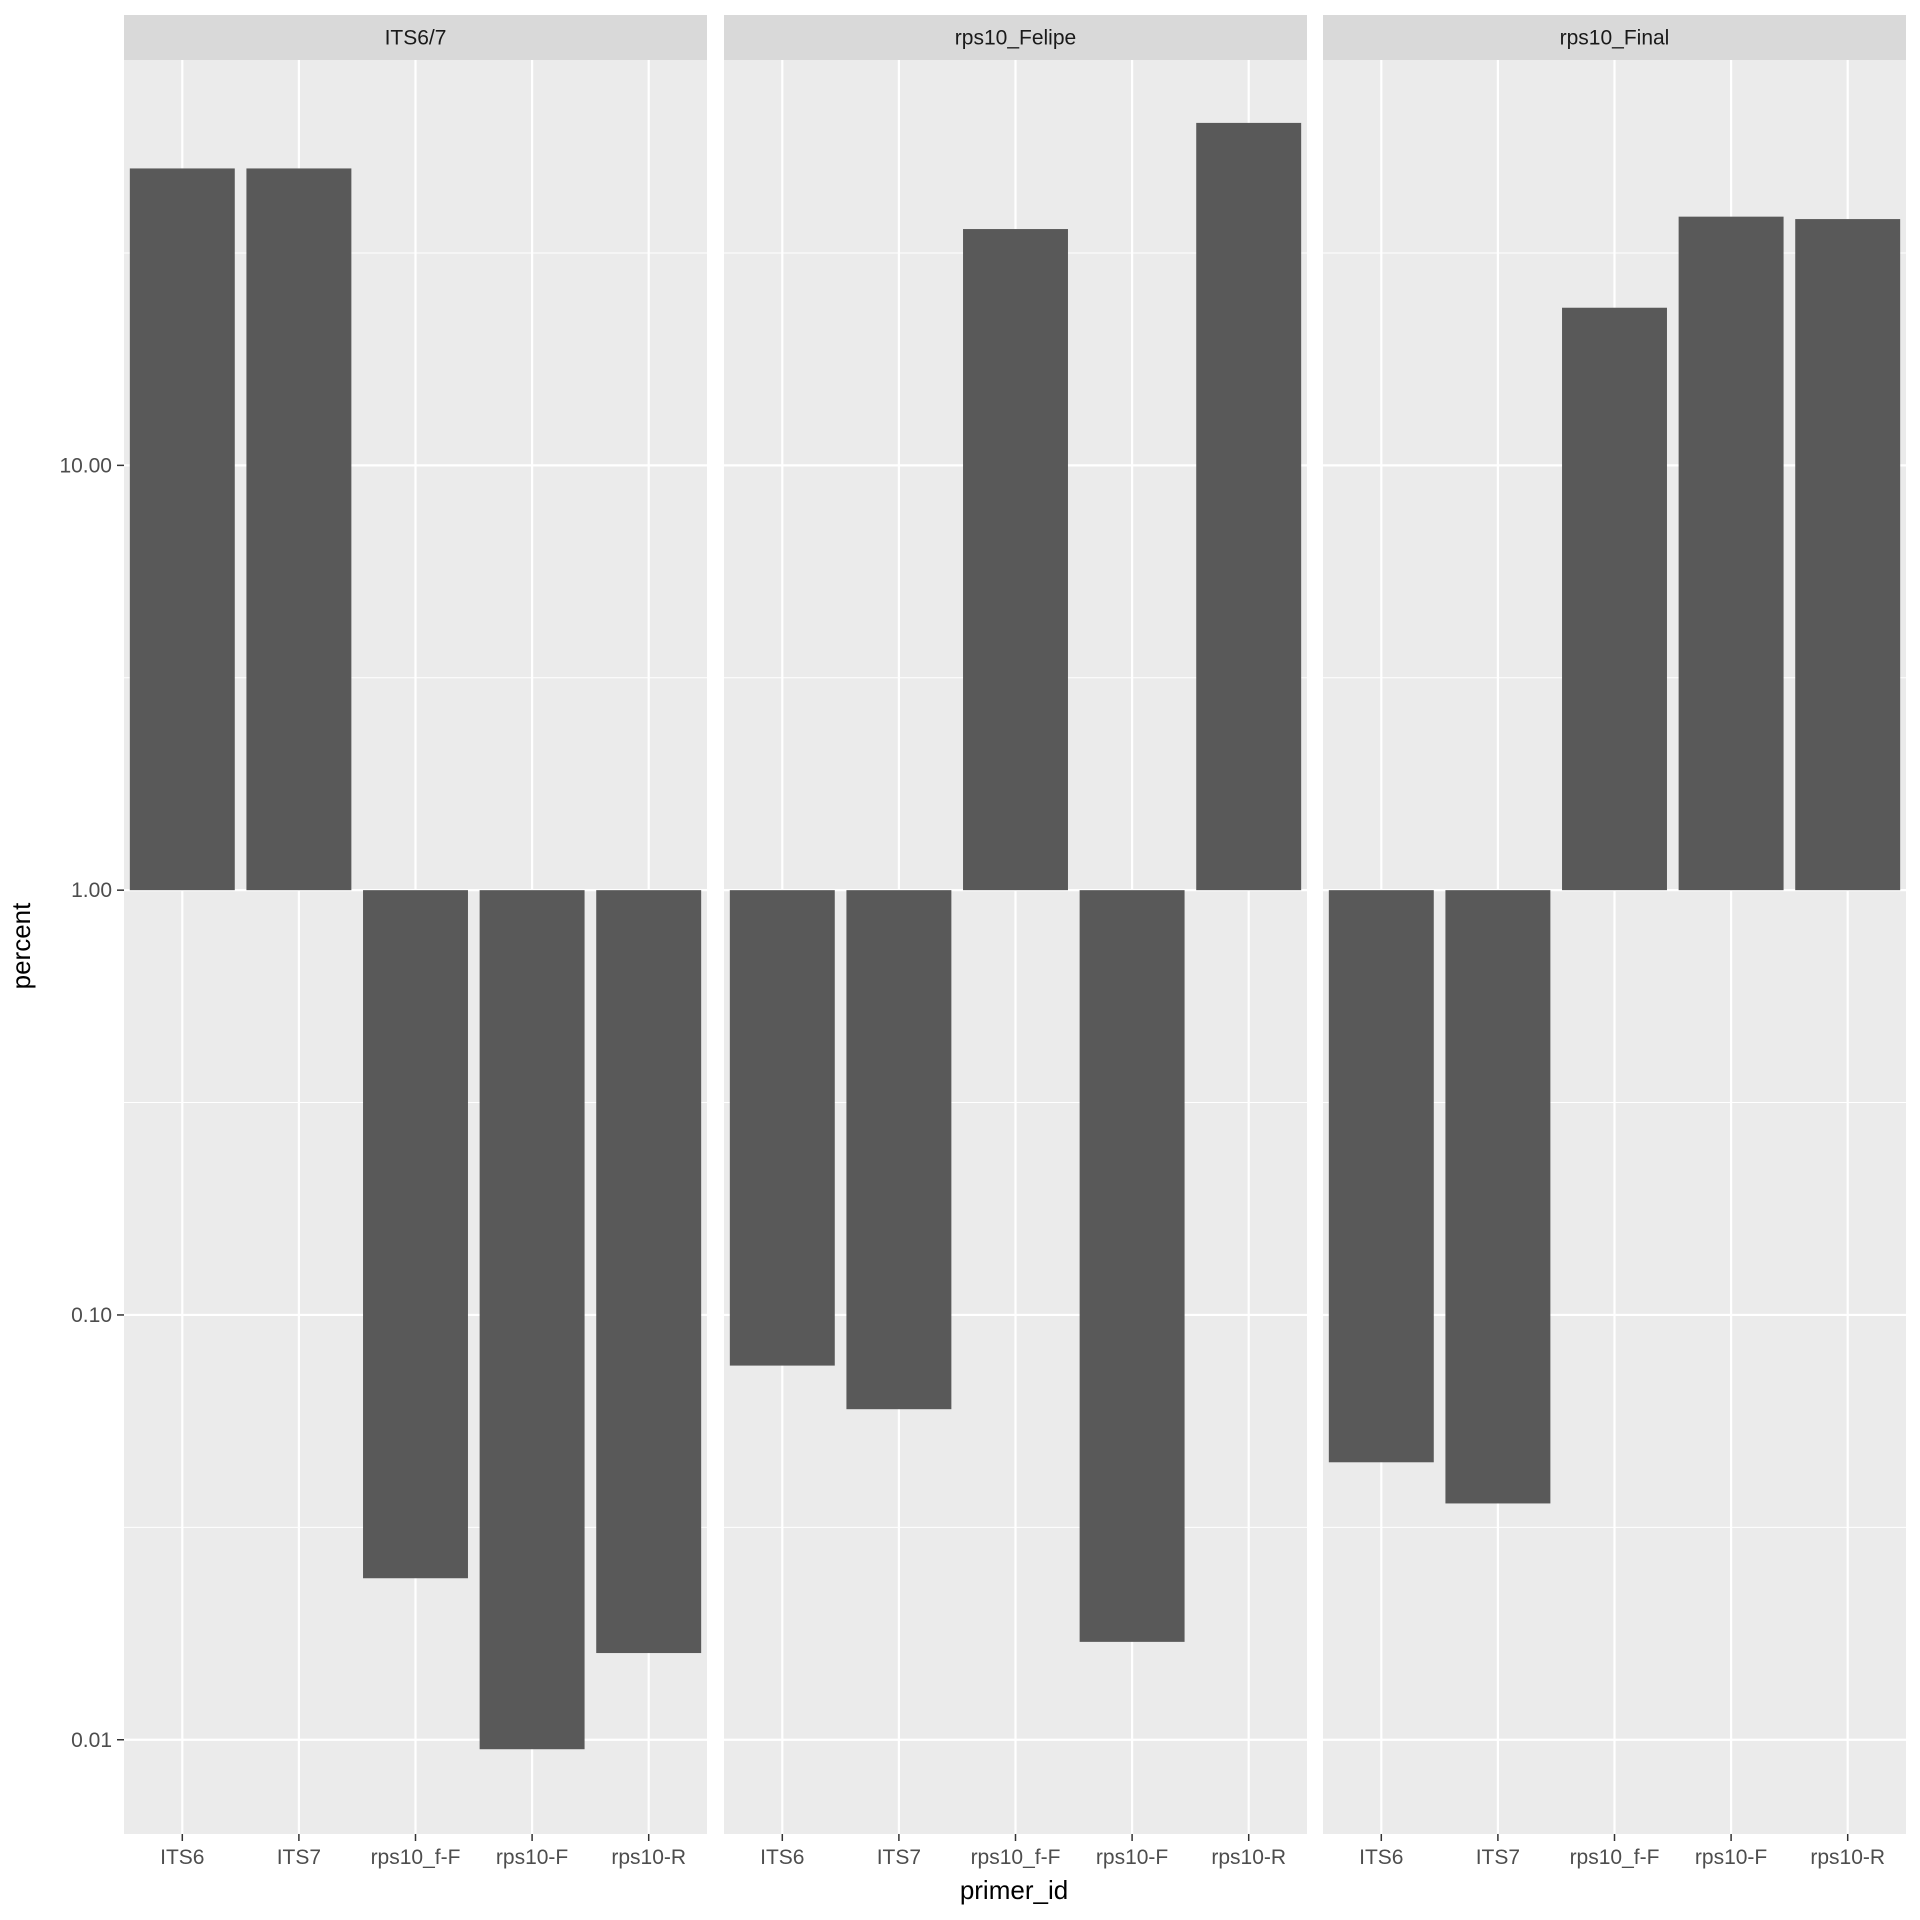 The width and height of the screenshot is (1920, 1920). What do you see at coordinates (21, 945) in the screenshot?
I see `y-axis-title: percent` at bounding box center [21, 945].